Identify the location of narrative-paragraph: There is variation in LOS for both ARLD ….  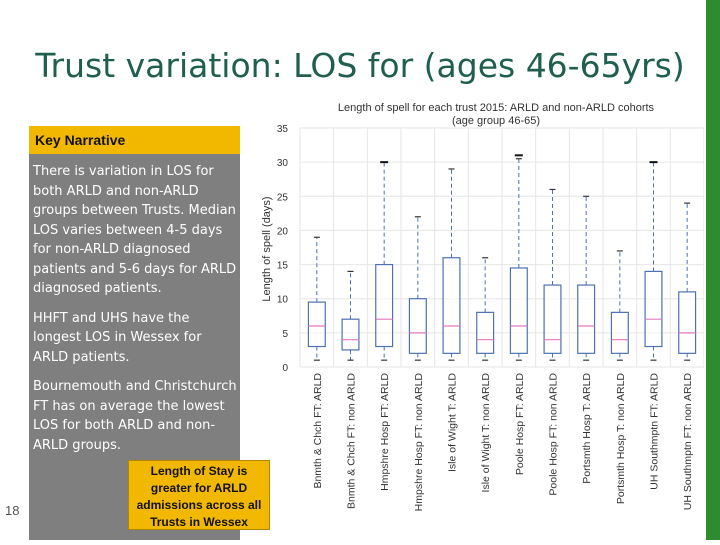
(135, 230).